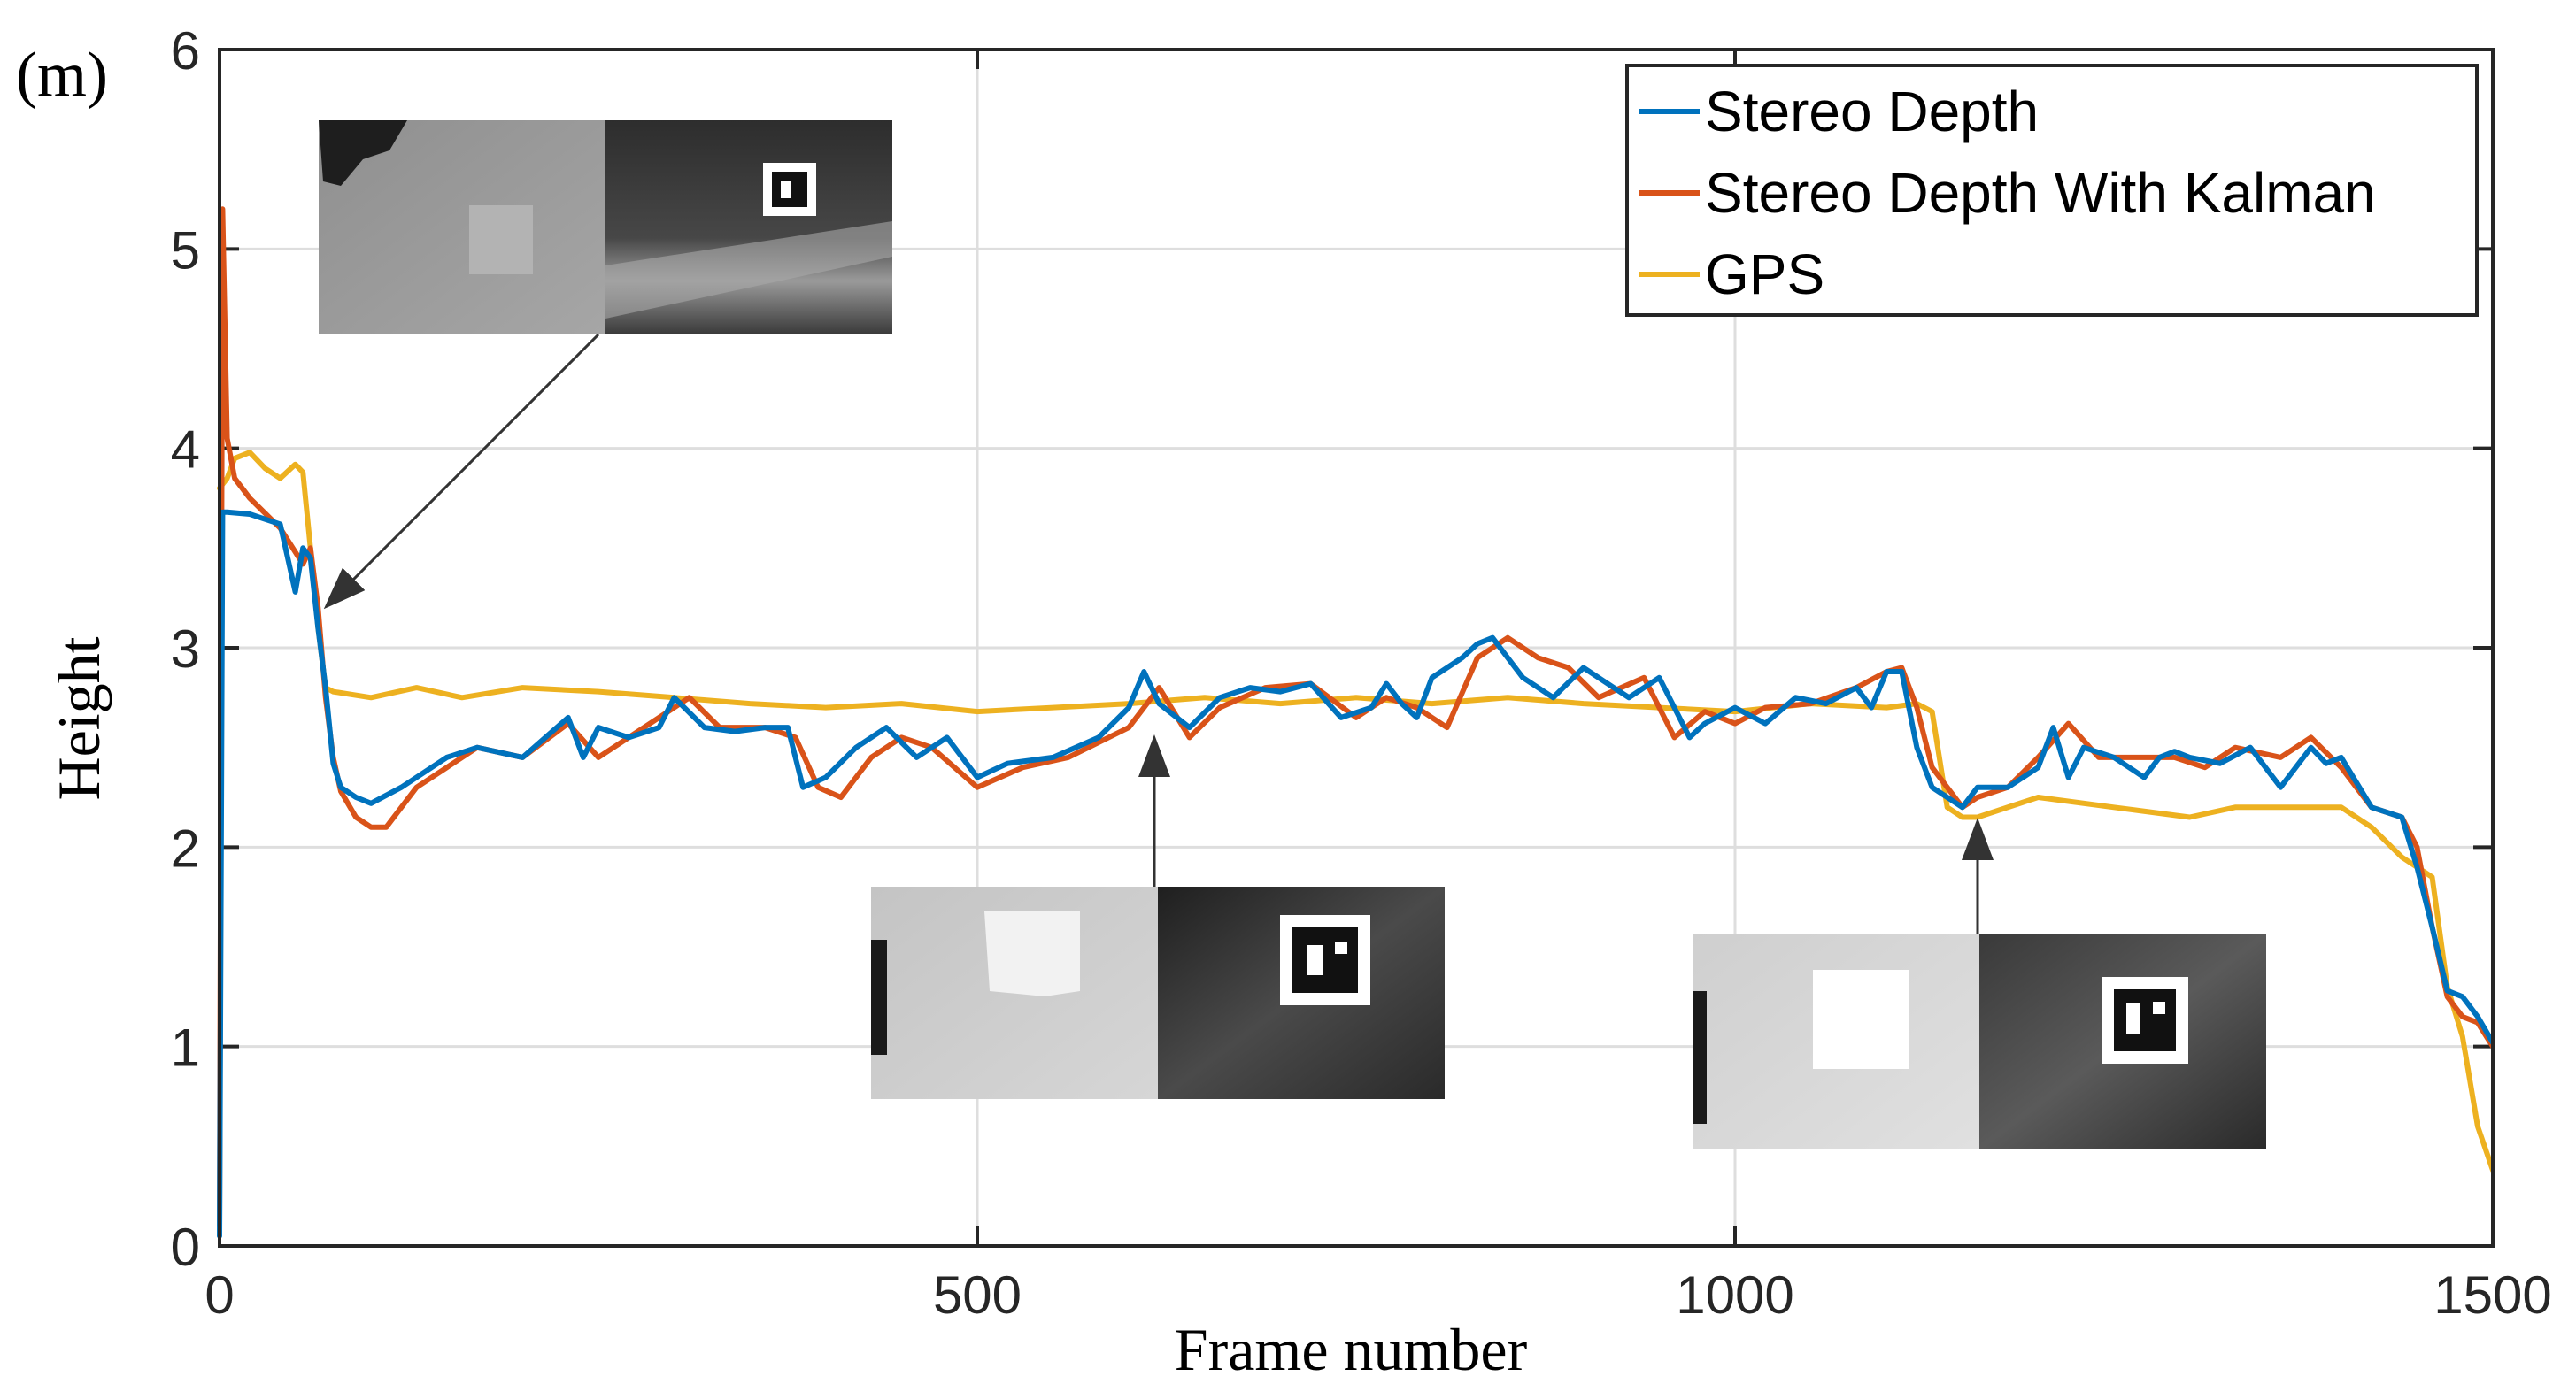 Image resolution: width=2576 pixels, height=1384 pixels. What do you see at coordinates (1734, 1295) in the screenshot?
I see `x-tick-label: 1000` at bounding box center [1734, 1295].